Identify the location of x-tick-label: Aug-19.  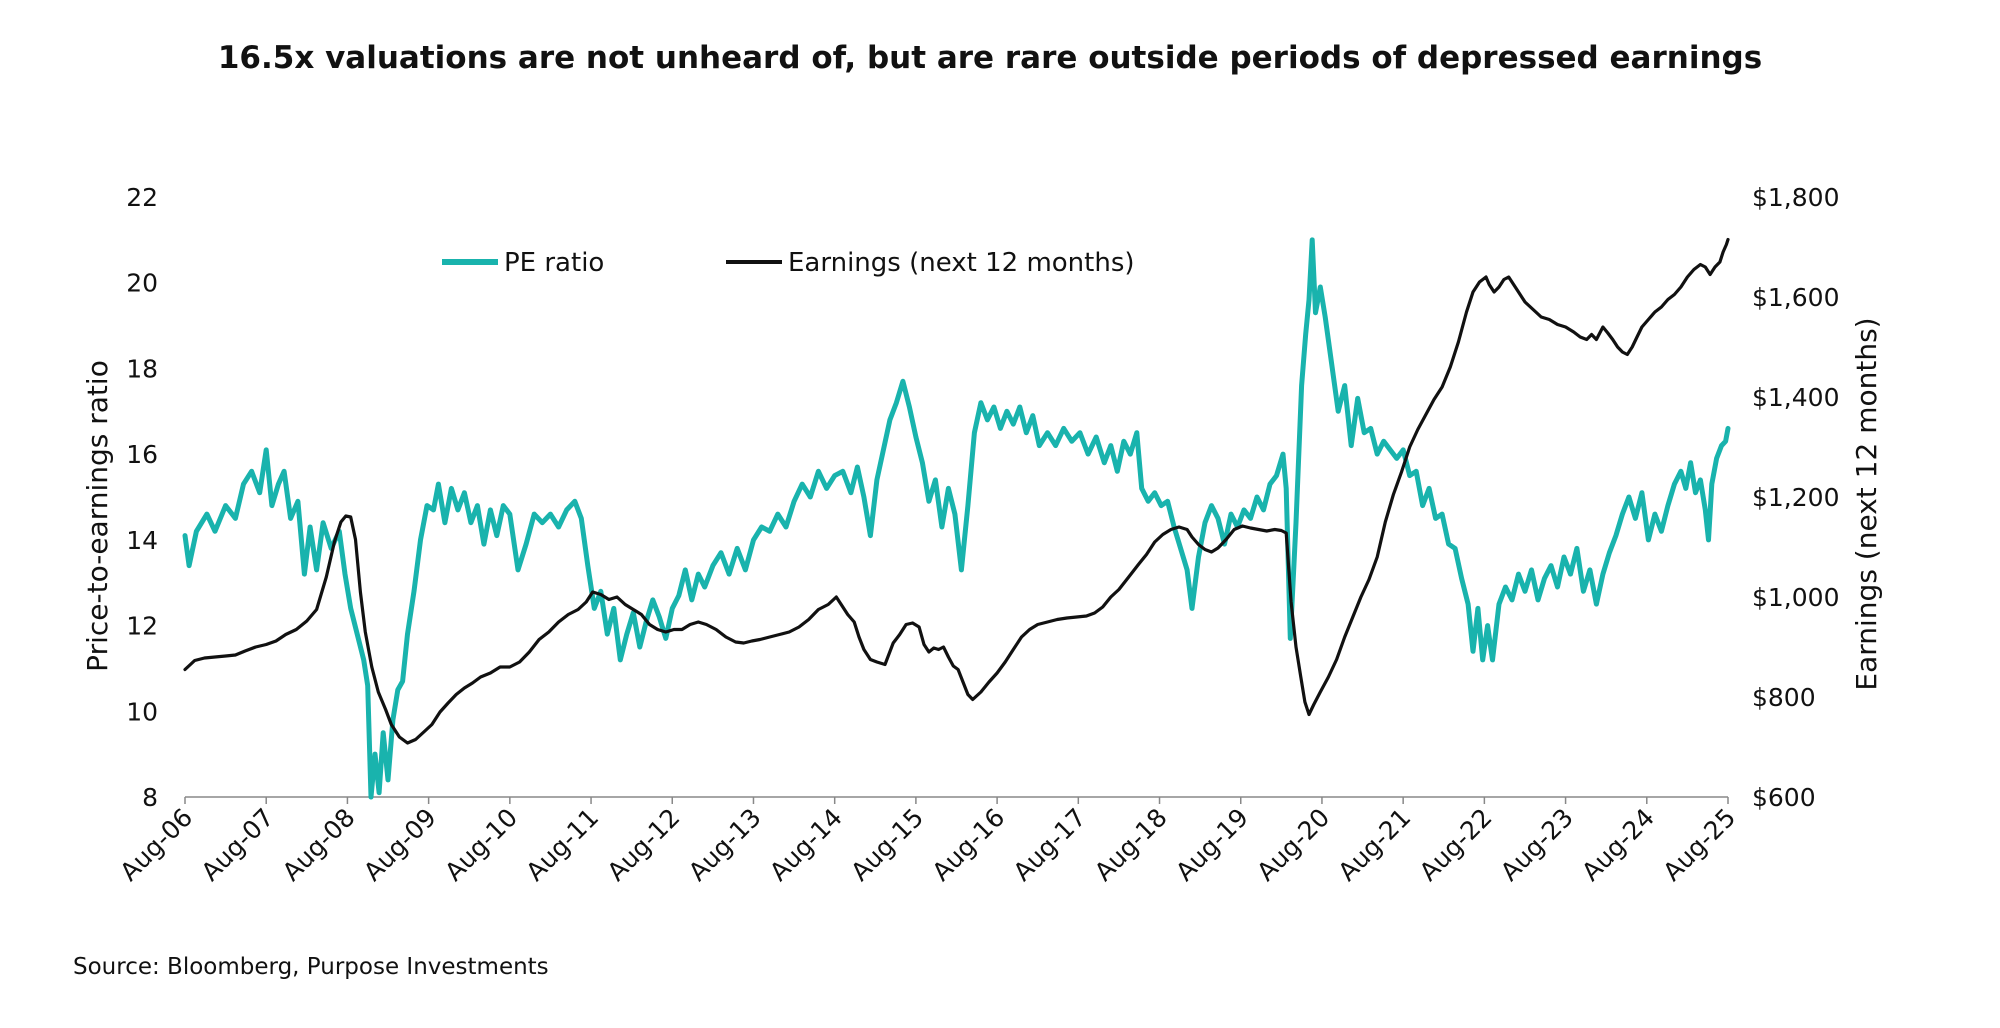
(1212, 845).